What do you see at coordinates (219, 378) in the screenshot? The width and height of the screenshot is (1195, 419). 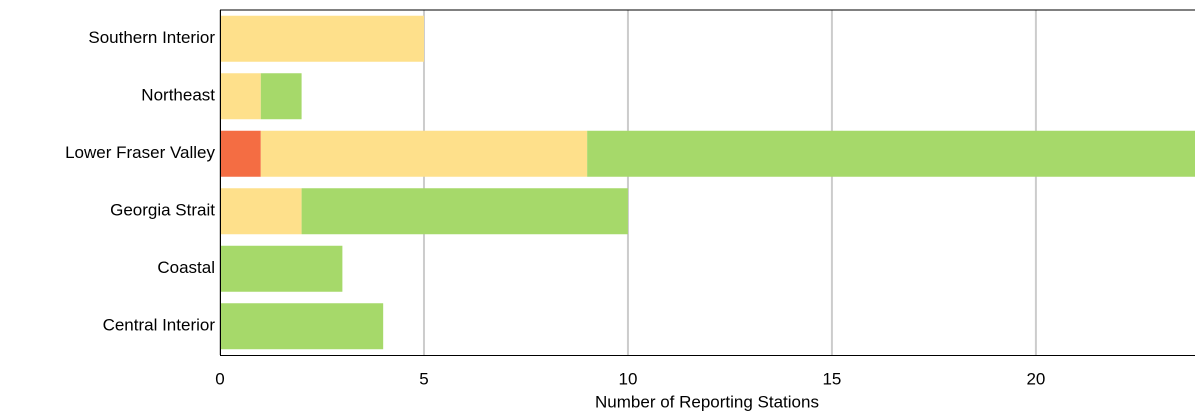 I see `x-tick-label: 0` at bounding box center [219, 378].